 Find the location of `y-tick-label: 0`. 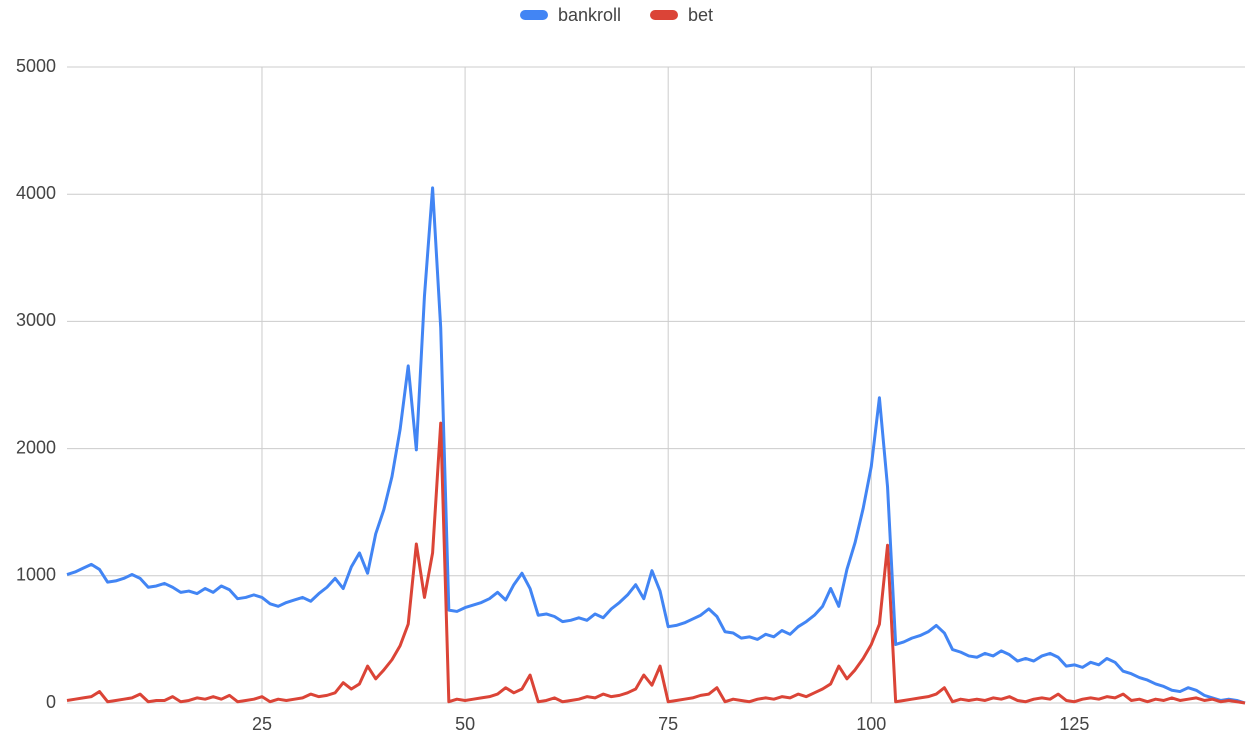

y-tick-label: 0 is located at coordinates (51, 702).